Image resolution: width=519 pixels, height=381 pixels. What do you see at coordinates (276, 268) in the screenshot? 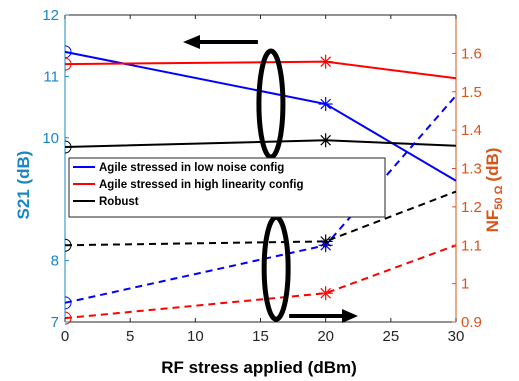
I see `lower-group-ellipse` at bounding box center [276, 268].